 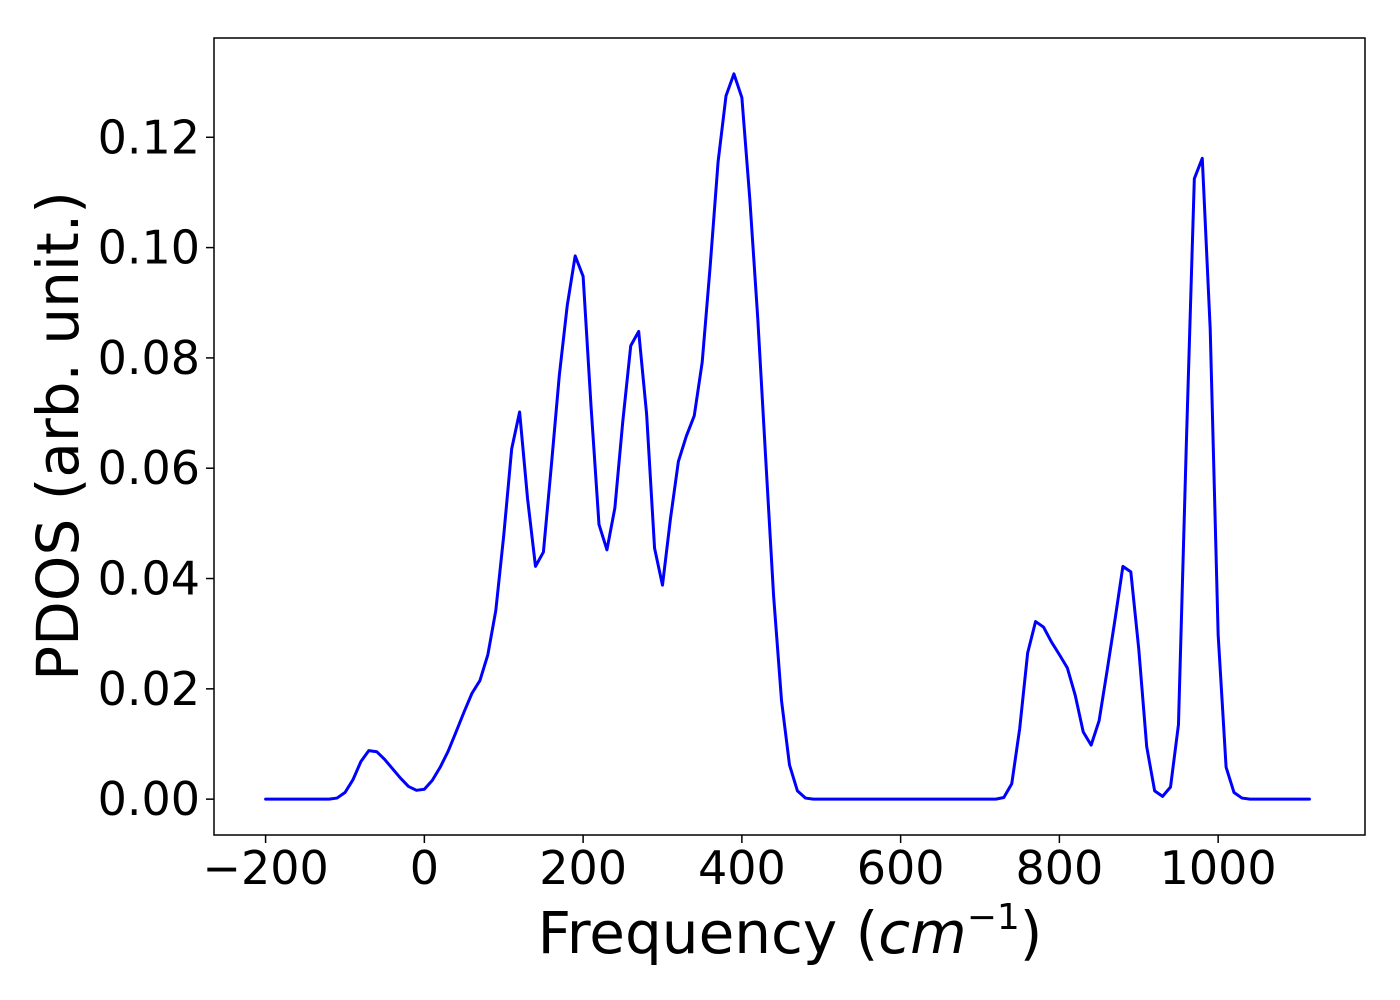 I want to click on y-tick-label: 0.02, so click(x=149, y=689).